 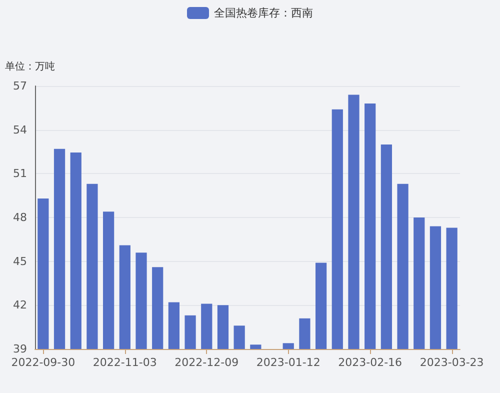 I want to click on x-tick-label: 2023-03-23, so click(x=452, y=362).